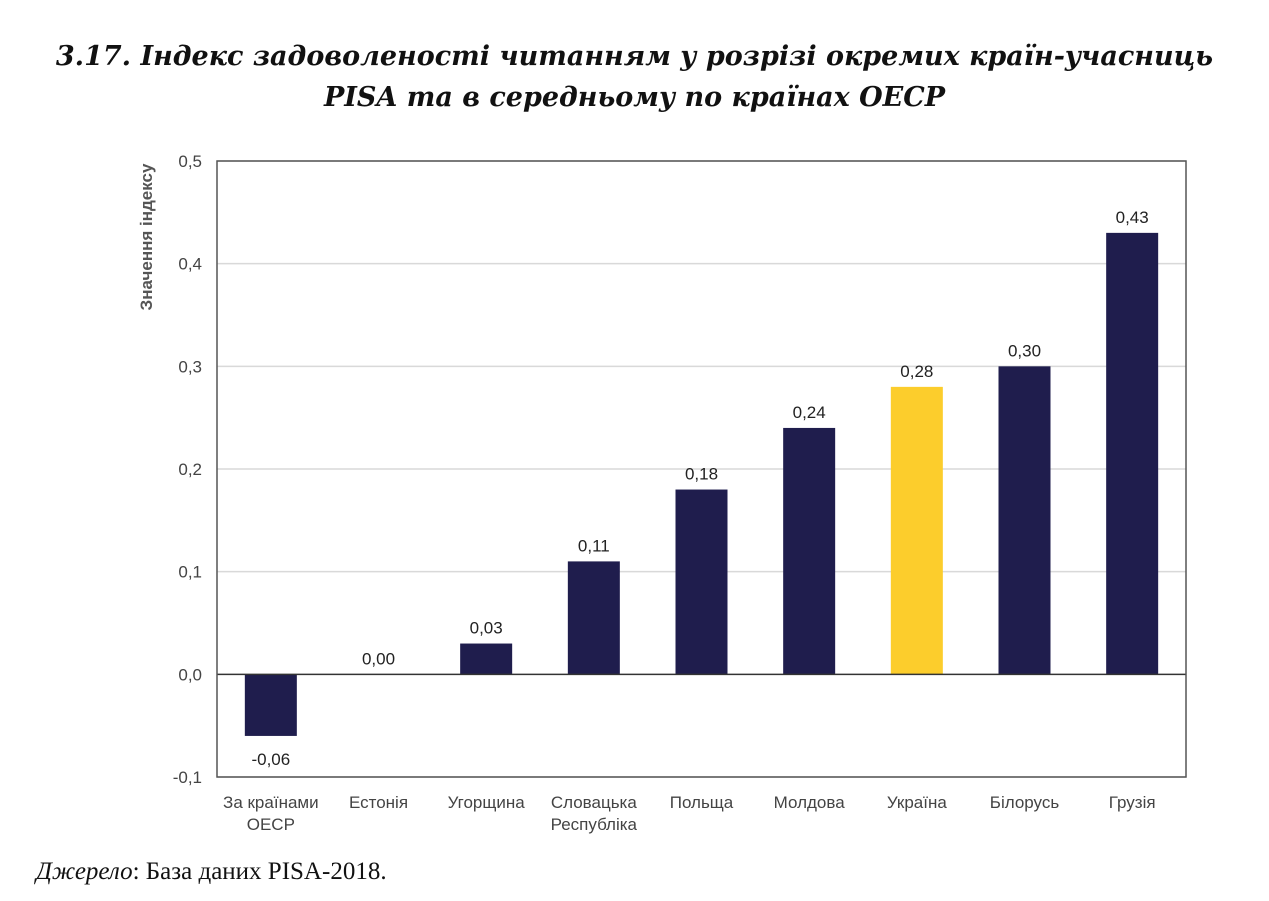 This screenshot has width=1269, height=901. Describe the element at coordinates (84, 871) in the screenshot. I see `source-label: Джерело` at that location.